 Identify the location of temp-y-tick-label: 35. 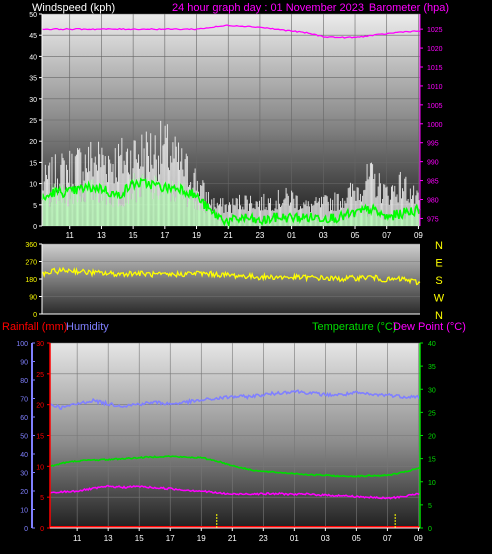
(432, 367).